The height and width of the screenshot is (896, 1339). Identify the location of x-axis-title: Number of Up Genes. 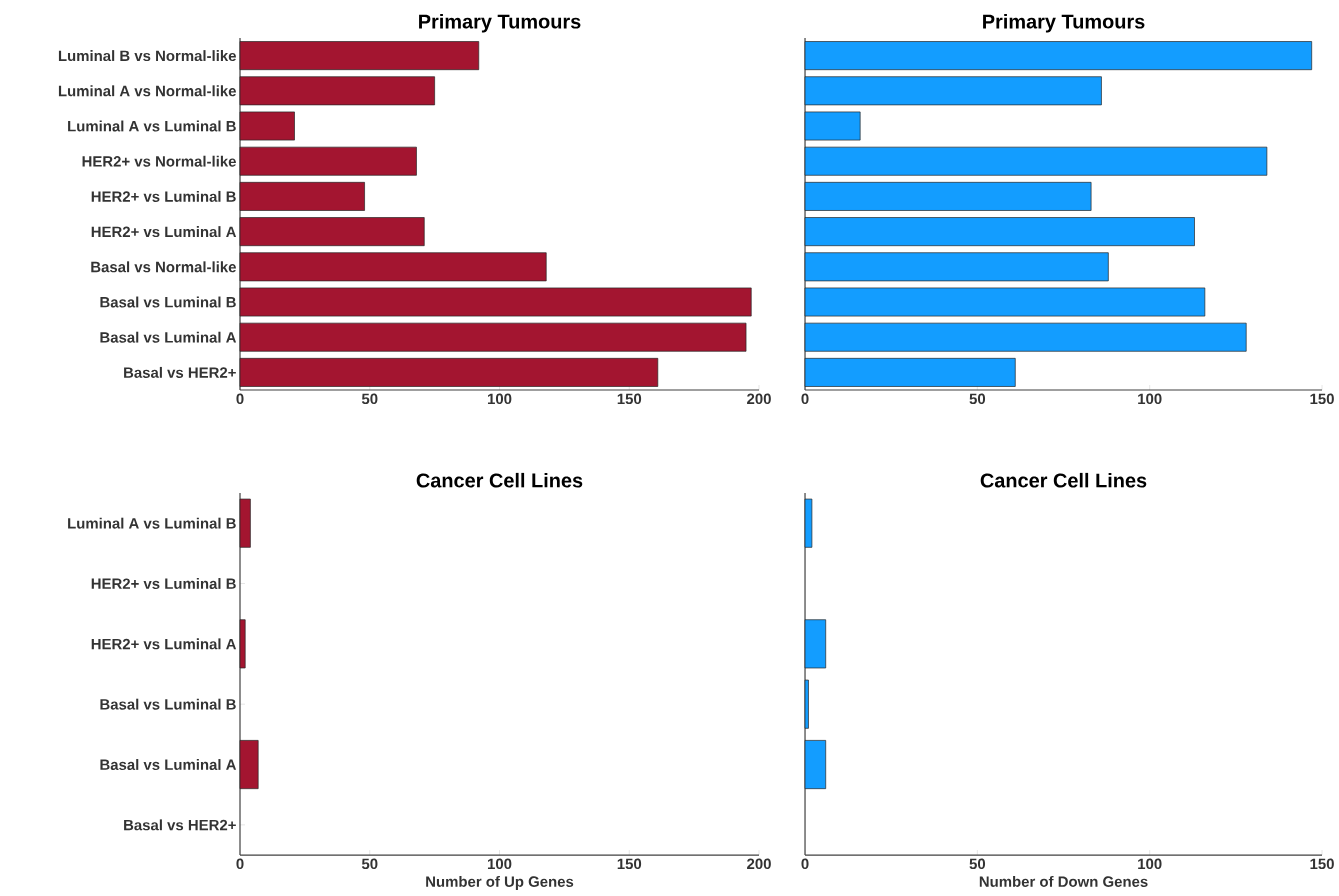
(500, 882).